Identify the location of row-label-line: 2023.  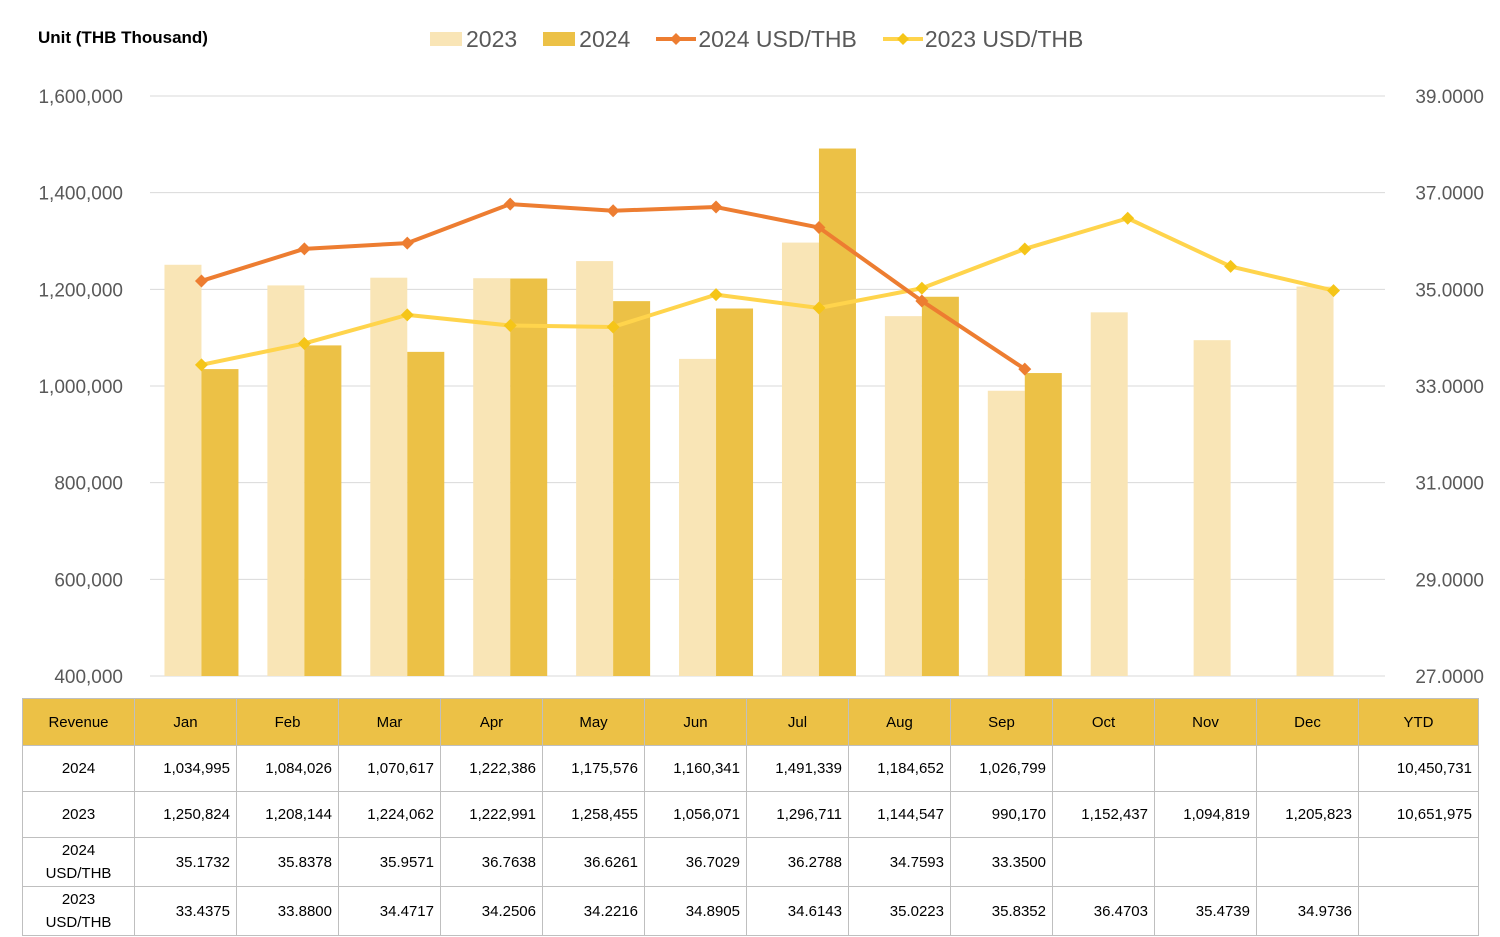
(78, 899).